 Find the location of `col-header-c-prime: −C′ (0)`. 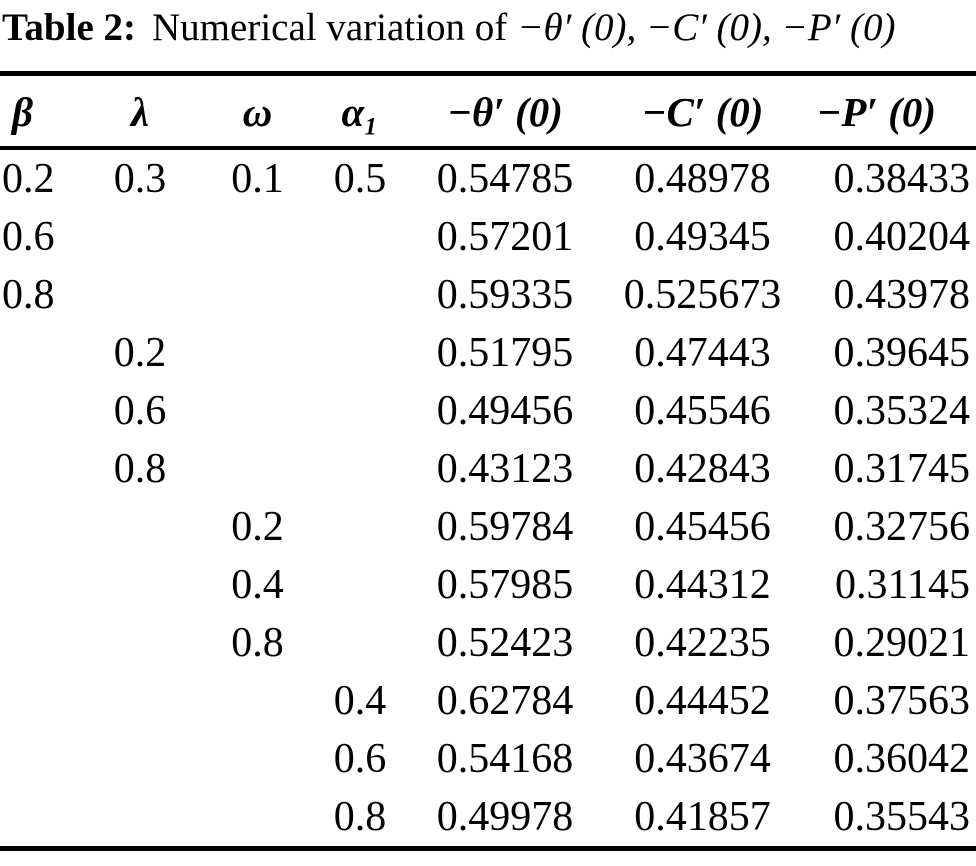

col-header-c-prime: −C′ (0) is located at coordinates (702, 111).